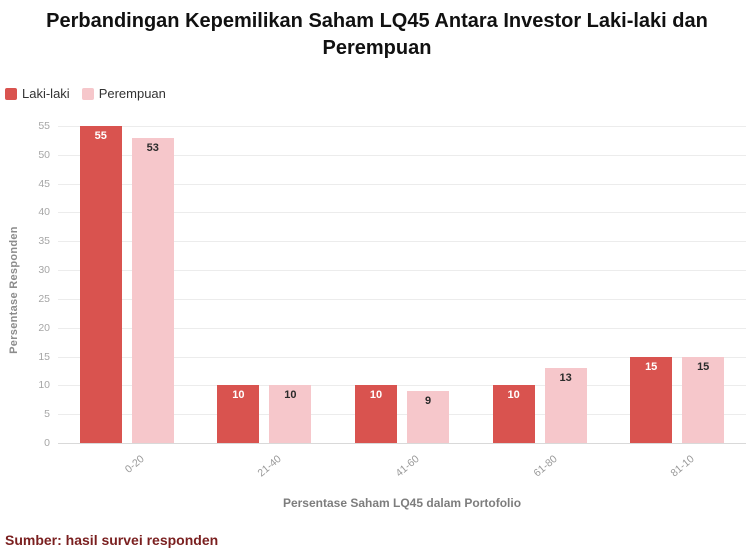 This screenshot has width=754, height=548. What do you see at coordinates (152, 147) in the screenshot?
I see `bar-value-label: 53` at bounding box center [152, 147].